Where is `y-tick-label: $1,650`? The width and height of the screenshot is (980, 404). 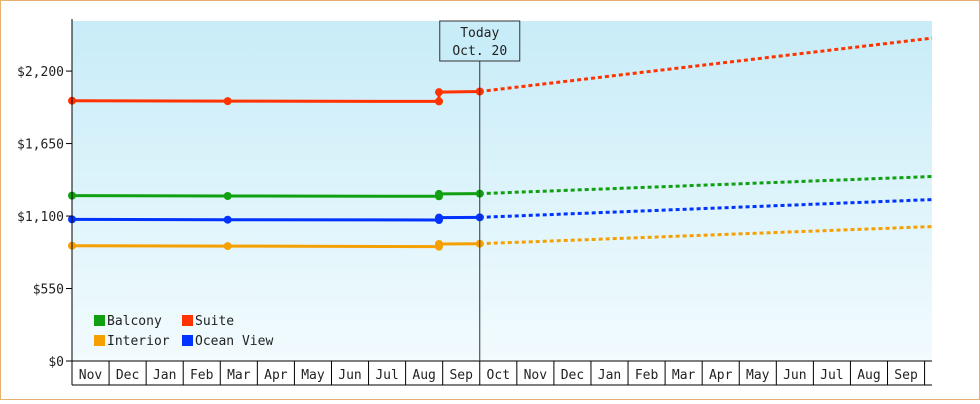
y-tick-label: $1,650 is located at coordinates (40, 145).